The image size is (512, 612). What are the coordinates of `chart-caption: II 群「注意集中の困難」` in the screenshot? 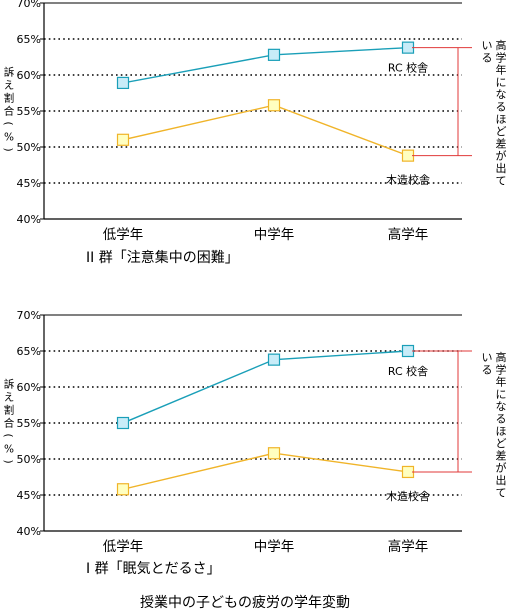 It's located at (162, 257).